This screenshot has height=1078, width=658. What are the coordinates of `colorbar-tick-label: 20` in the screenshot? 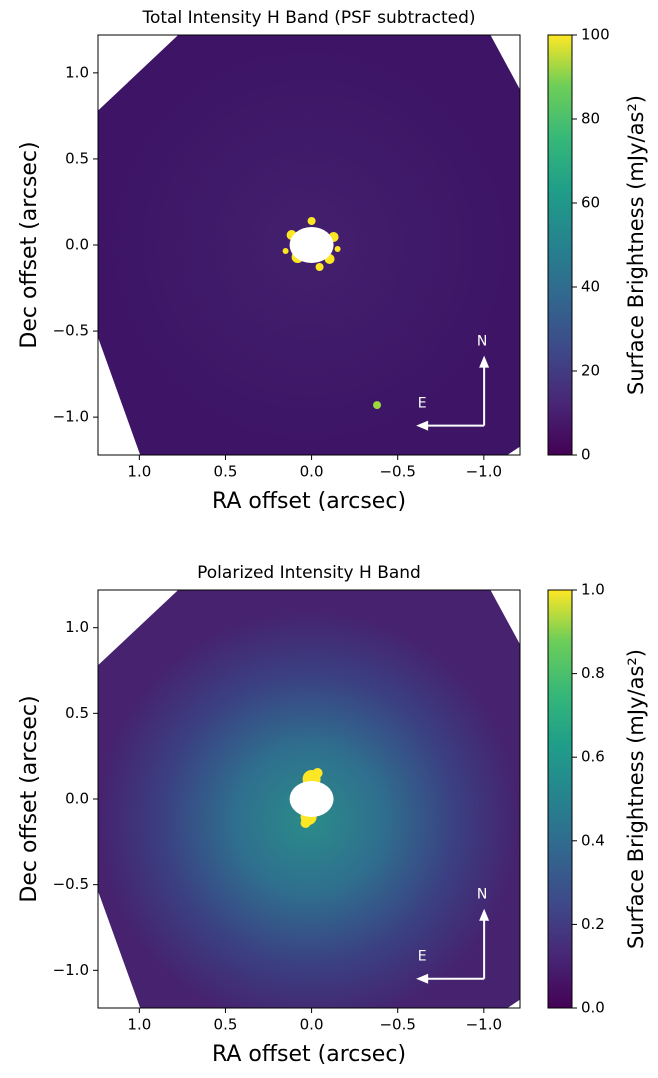 It's located at (590, 371).